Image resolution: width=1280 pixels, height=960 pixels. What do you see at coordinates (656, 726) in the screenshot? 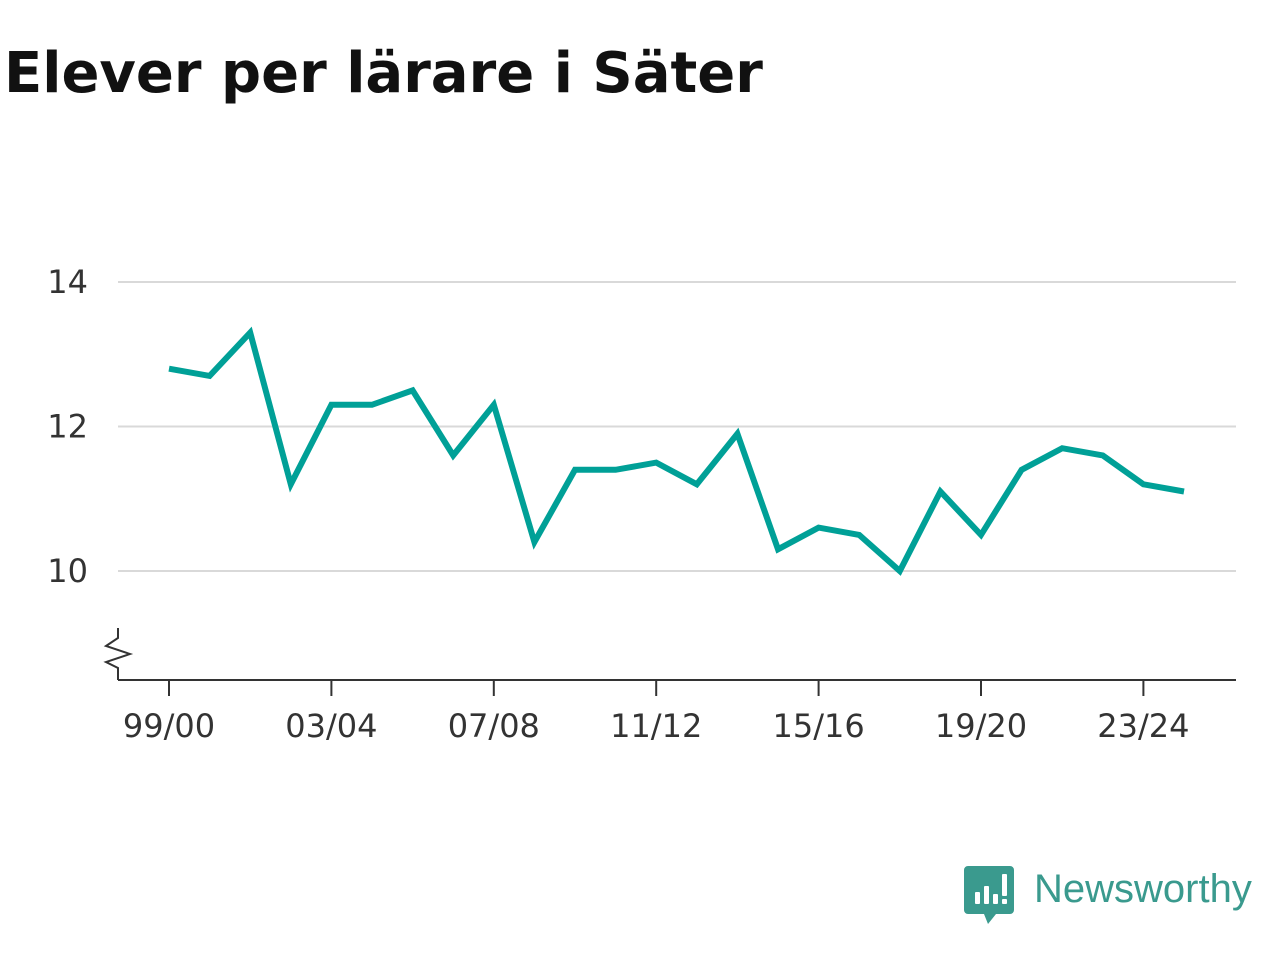
I see `x-tick-label: 11/12` at bounding box center [656, 726].